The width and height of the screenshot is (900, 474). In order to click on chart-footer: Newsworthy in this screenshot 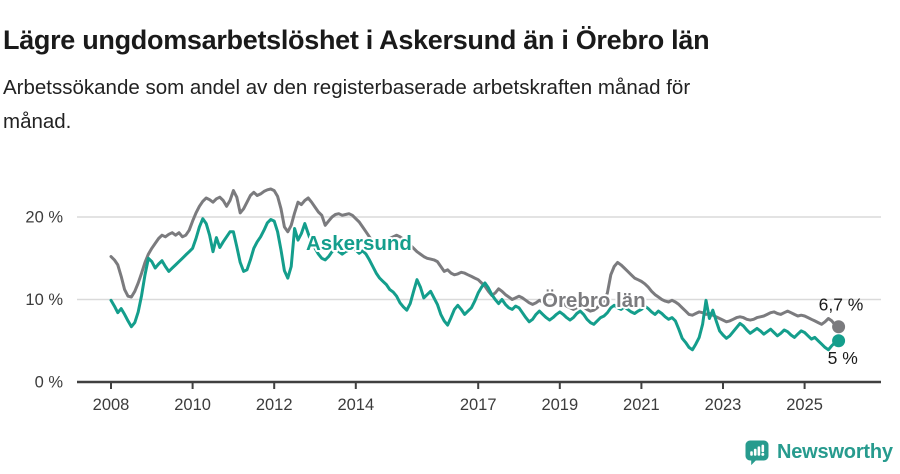, I will do `click(818, 452)`.